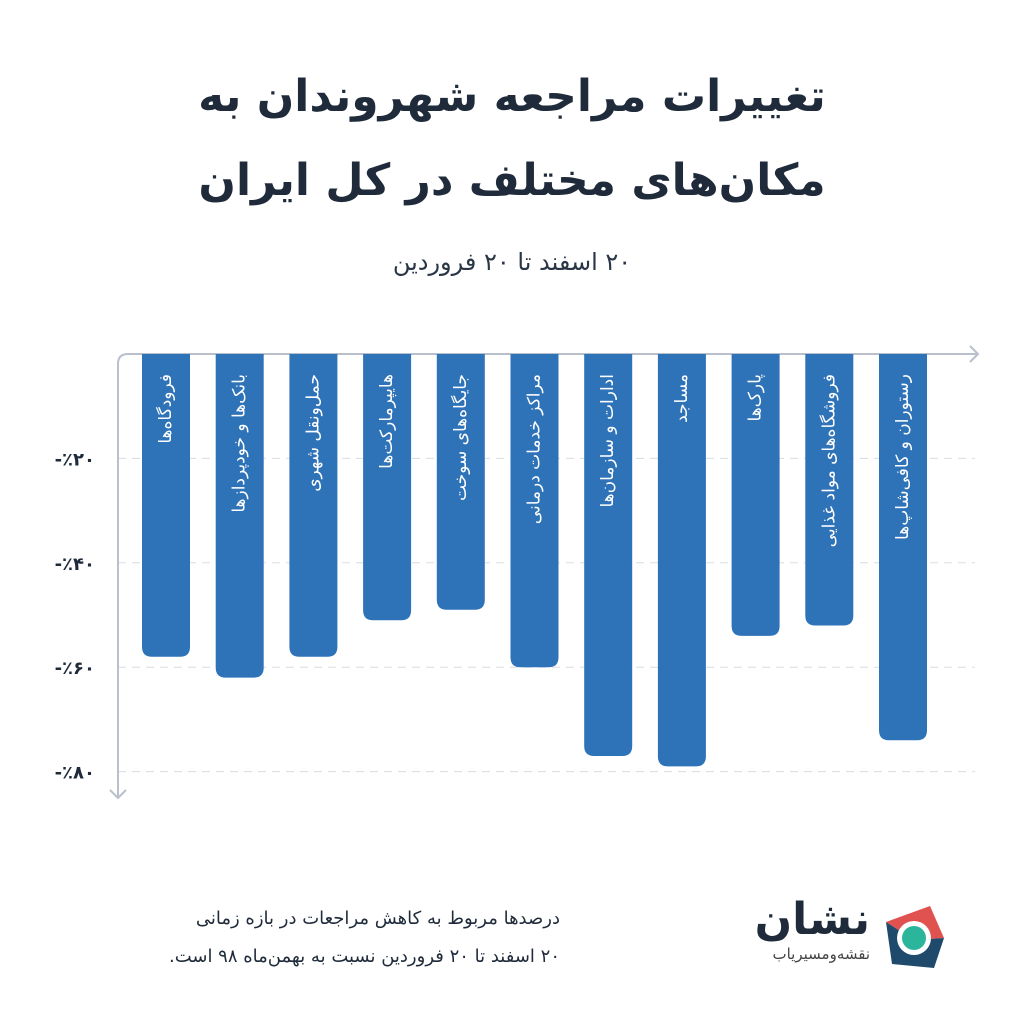 Image resolution: width=1024 pixels, height=1024 pixels. Describe the element at coordinates (828, 460) in the screenshot. I see `bar-label: فروشگاه‌های مواد غذایی` at that location.